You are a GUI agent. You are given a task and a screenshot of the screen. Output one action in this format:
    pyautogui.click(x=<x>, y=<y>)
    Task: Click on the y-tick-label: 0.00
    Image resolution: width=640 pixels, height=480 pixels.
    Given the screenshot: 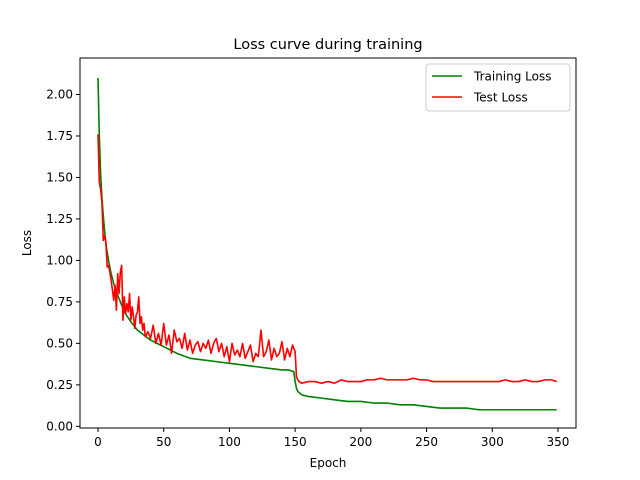 What is the action you would take?
    pyautogui.click(x=59, y=426)
    